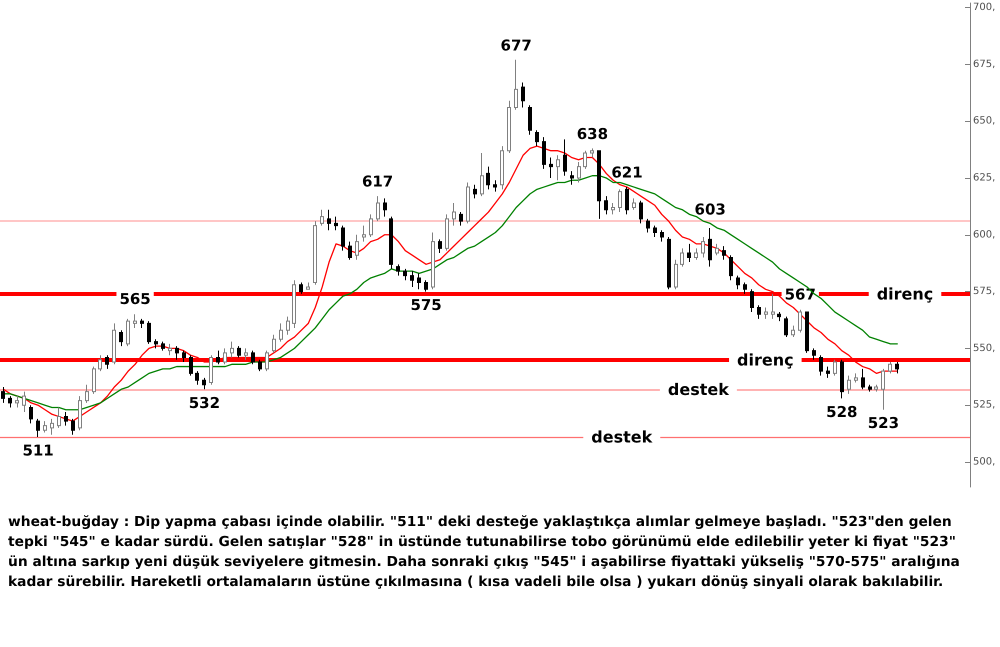  I want to click on annotation: 523, so click(884, 423).